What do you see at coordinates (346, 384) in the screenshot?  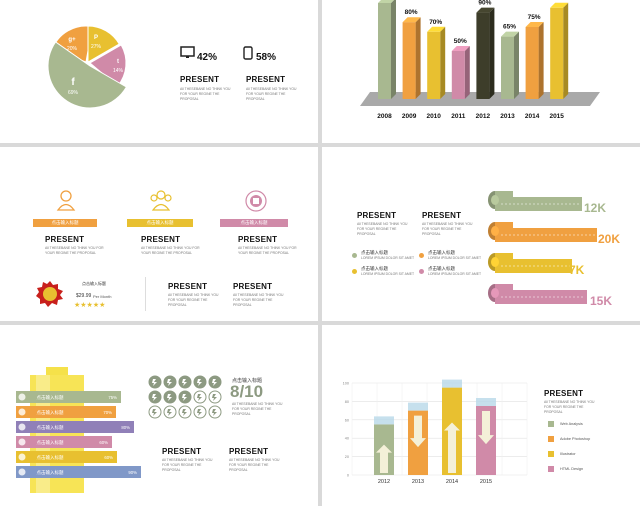 I see `y-tick-label: 100` at bounding box center [346, 384].